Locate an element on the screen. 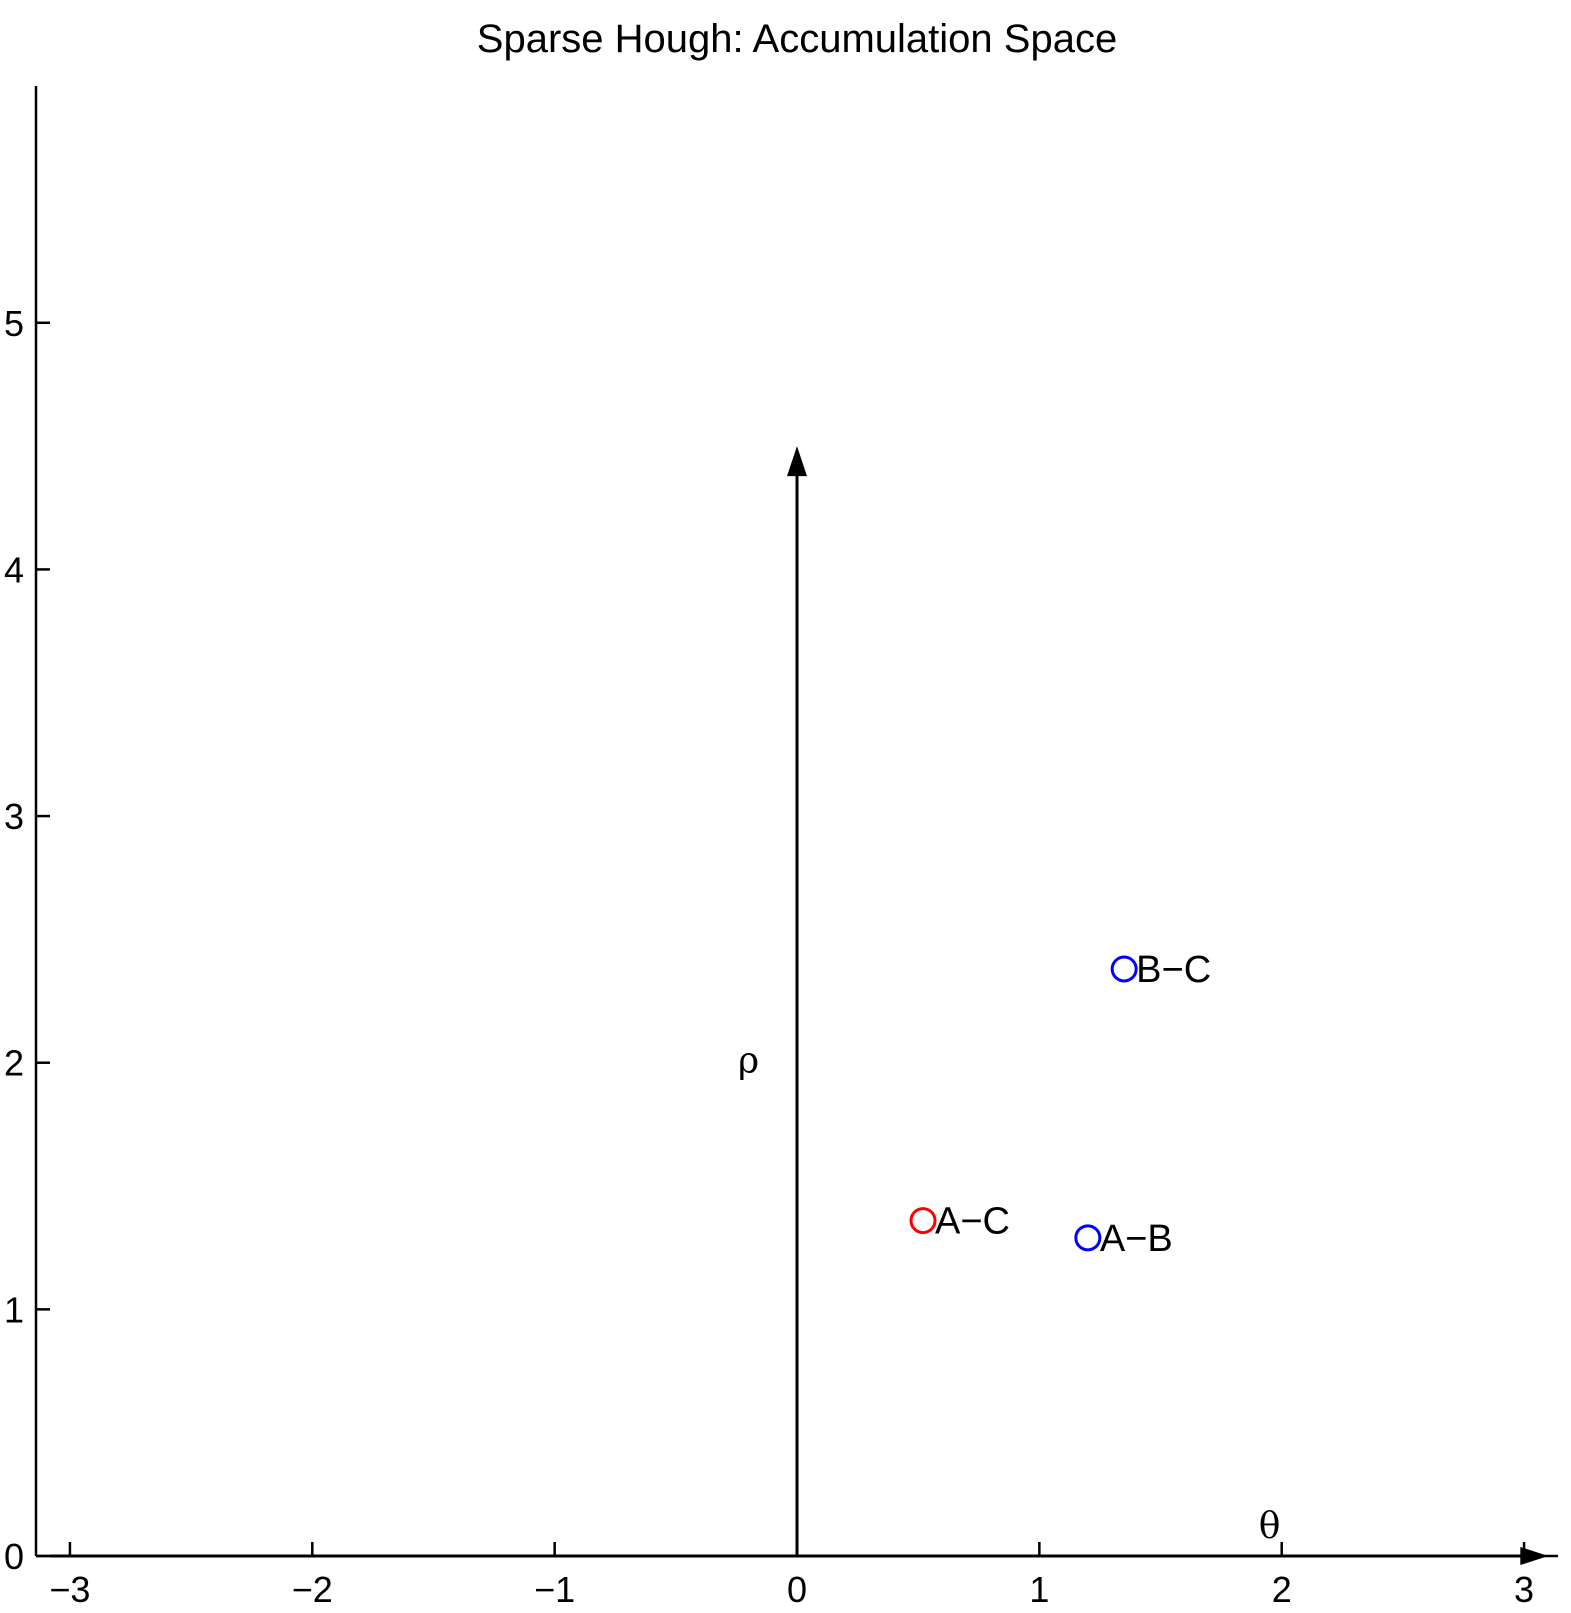 The height and width of the screenshot is (1613, 1571). x-tick-label: 1 is located at coordinates (1039, 1589).